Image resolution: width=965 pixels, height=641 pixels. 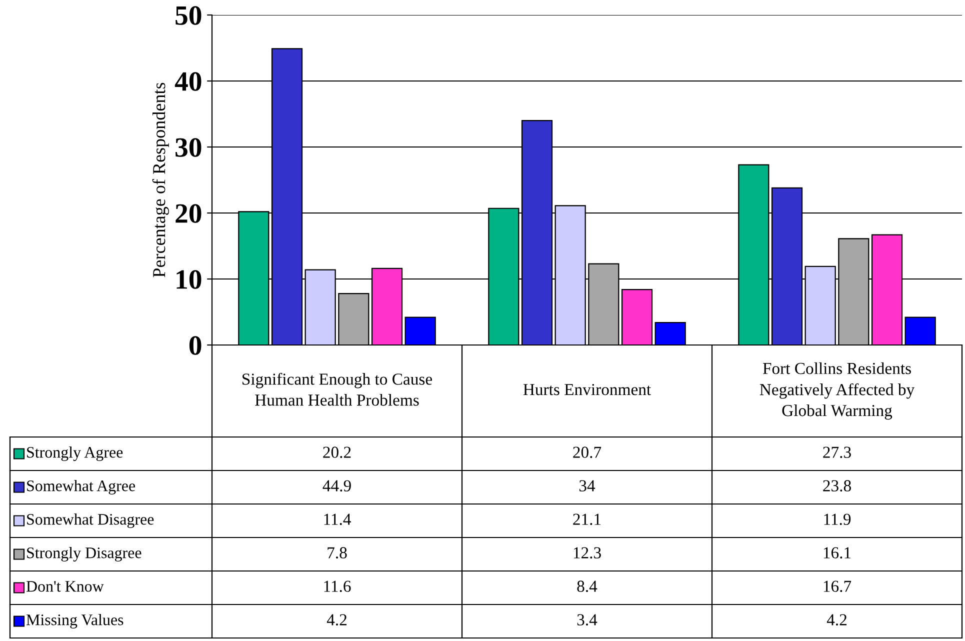 I want to click on data-label: 34, so click(x=587, y=486).